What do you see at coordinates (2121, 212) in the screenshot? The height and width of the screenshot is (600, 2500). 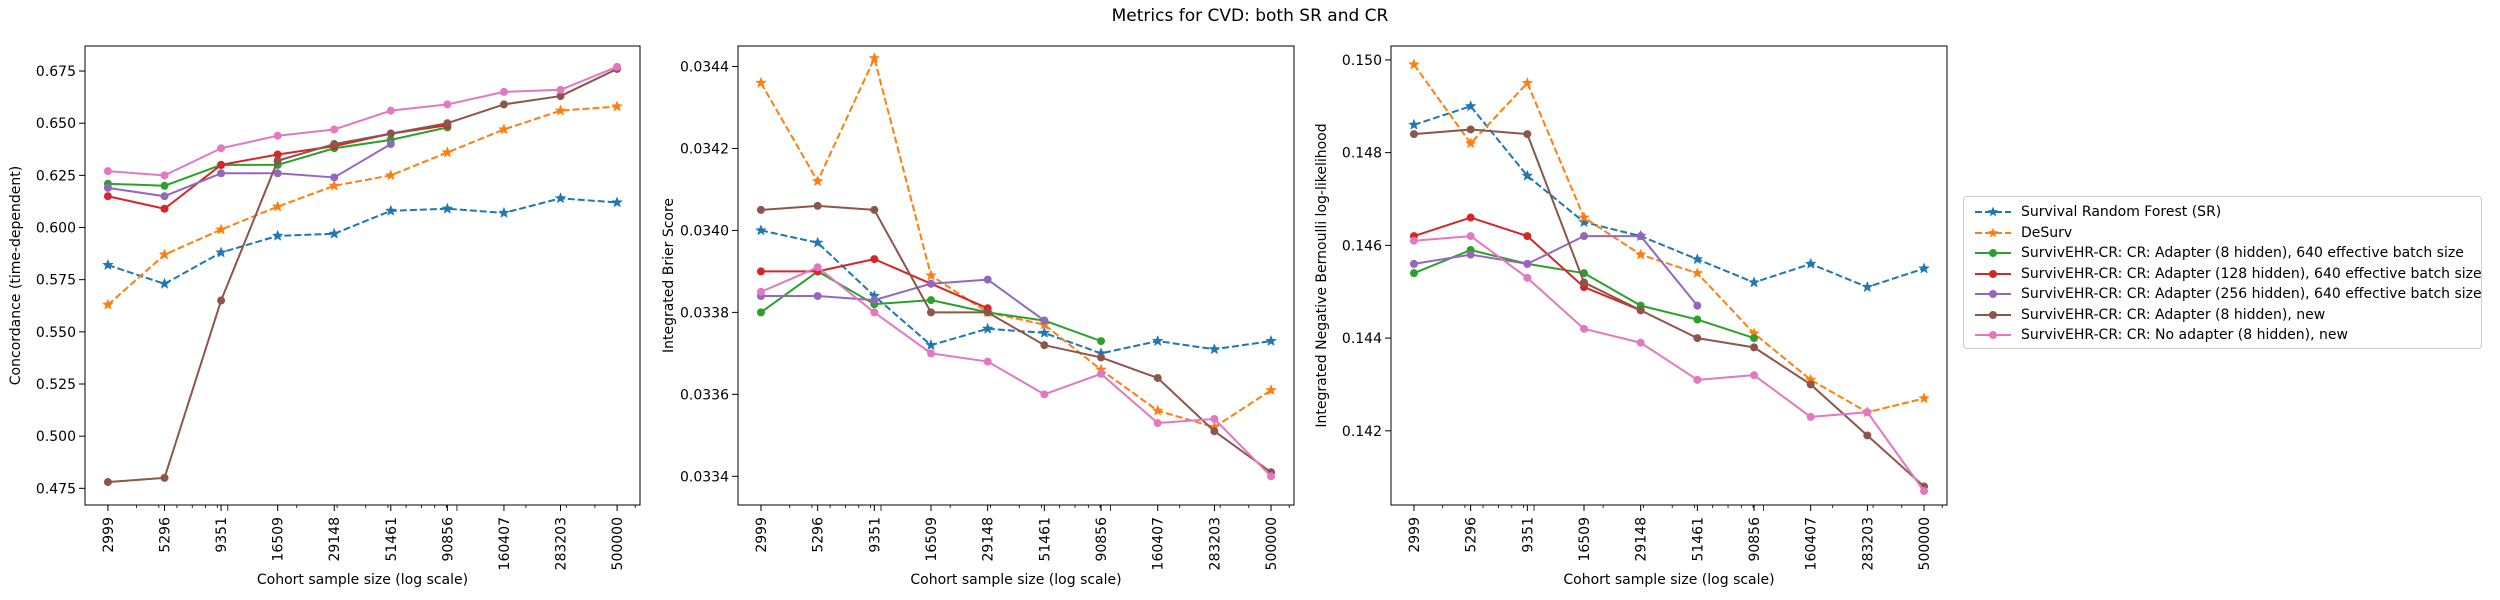 I see `legend-label: Survival Random Forest (SR)` at bounding box center [2121, 212].